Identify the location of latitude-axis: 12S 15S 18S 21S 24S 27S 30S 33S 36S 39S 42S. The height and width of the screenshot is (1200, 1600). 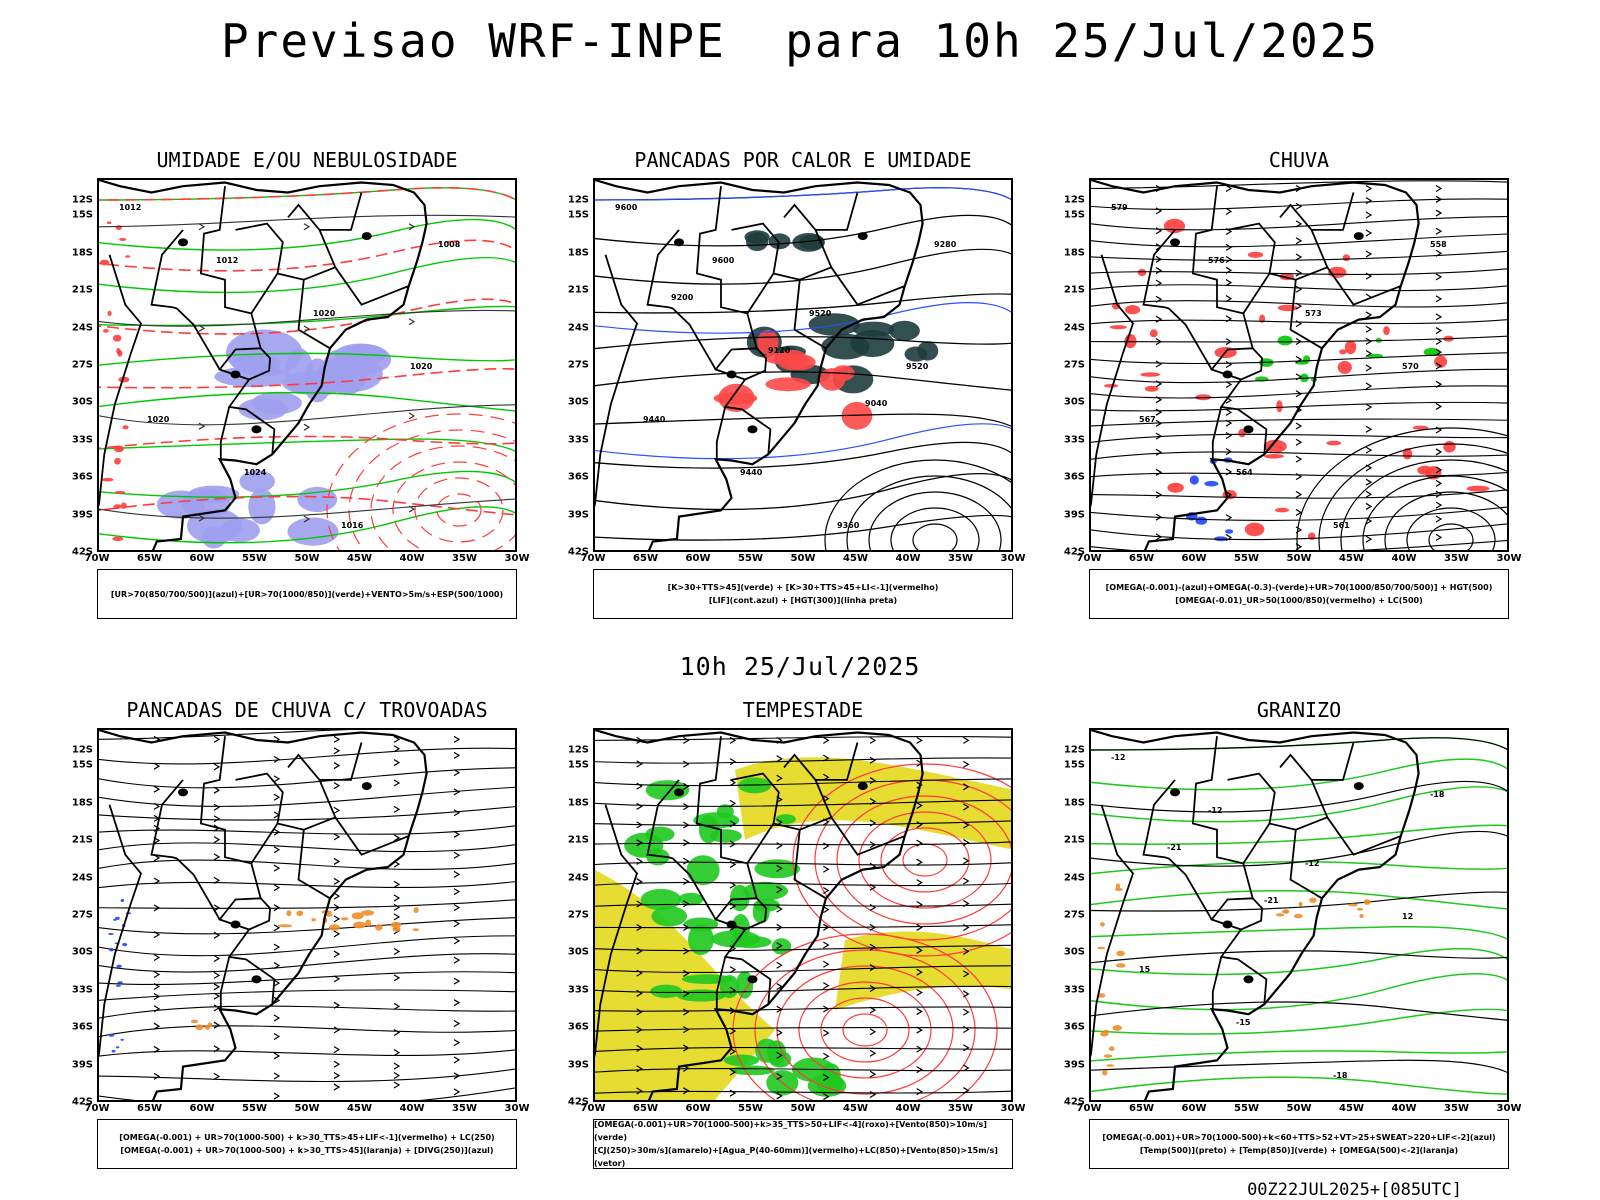
(576, 368).